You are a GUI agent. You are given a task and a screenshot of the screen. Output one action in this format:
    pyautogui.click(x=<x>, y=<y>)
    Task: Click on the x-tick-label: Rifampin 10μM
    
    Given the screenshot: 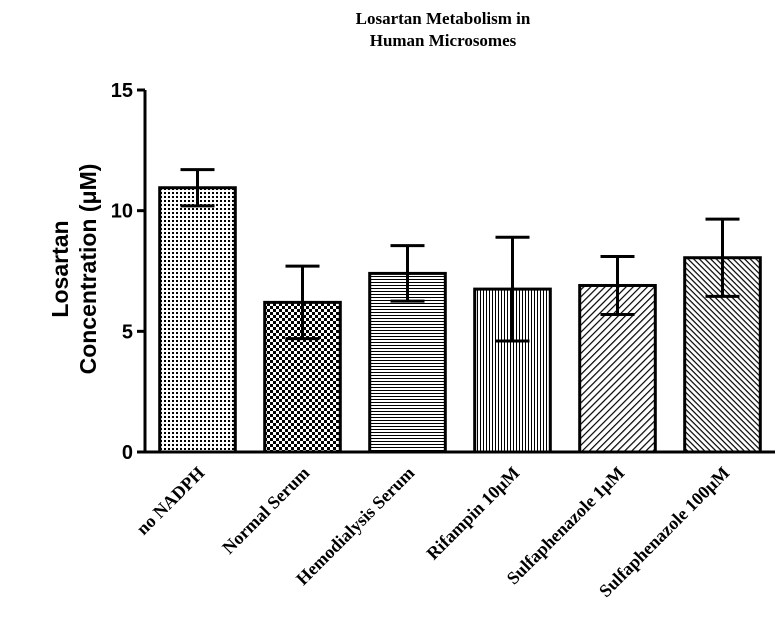 What is the action you would take?
    pyautogui.click(x=472, y=513)
    